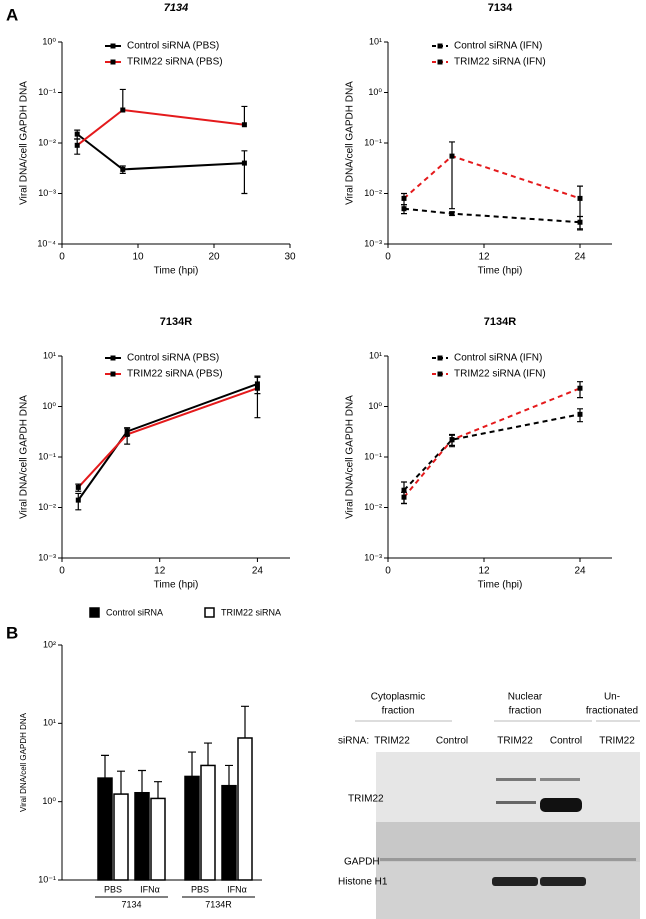 This screenshot has width=646, height=919. I want to click on y-tick-label: 10¹, so click(375, 41).